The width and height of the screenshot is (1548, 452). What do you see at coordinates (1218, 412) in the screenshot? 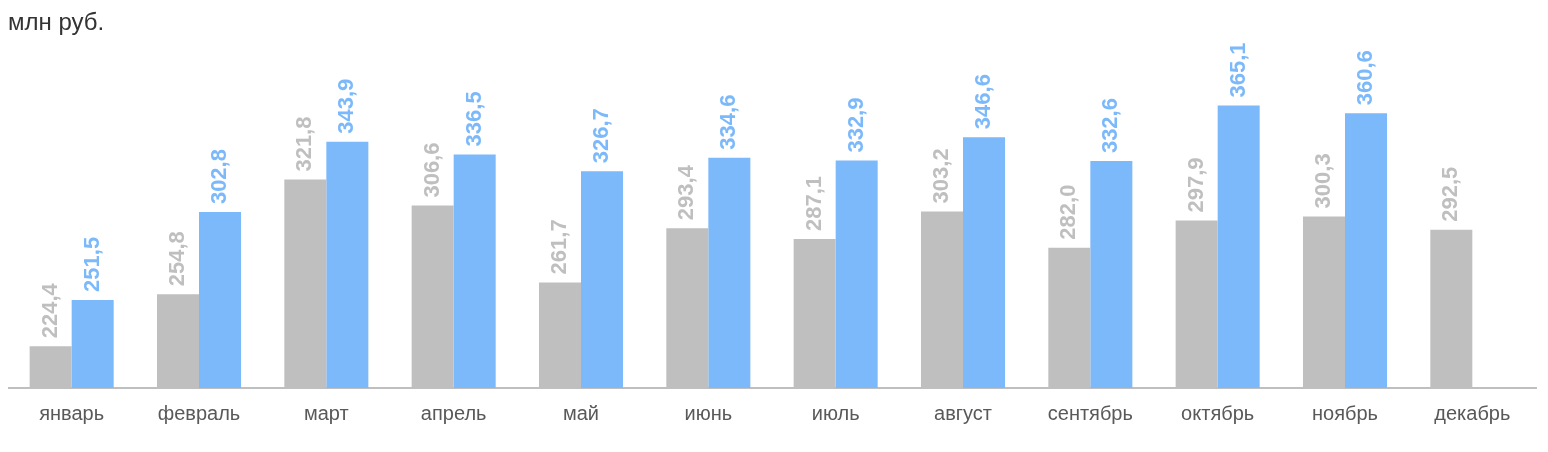
I see `x-tick-label: октябрь` at bounding box center [1218, 412].